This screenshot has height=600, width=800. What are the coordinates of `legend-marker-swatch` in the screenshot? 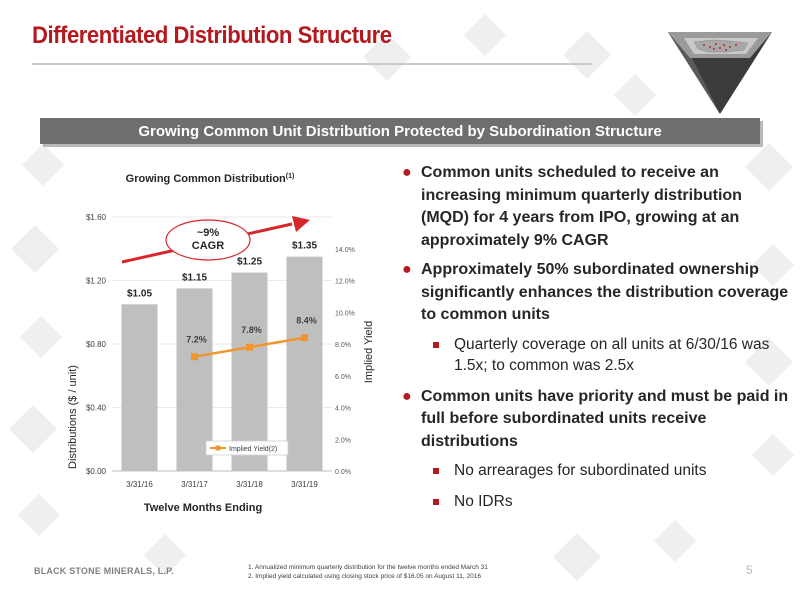 It's located at (218, 448).